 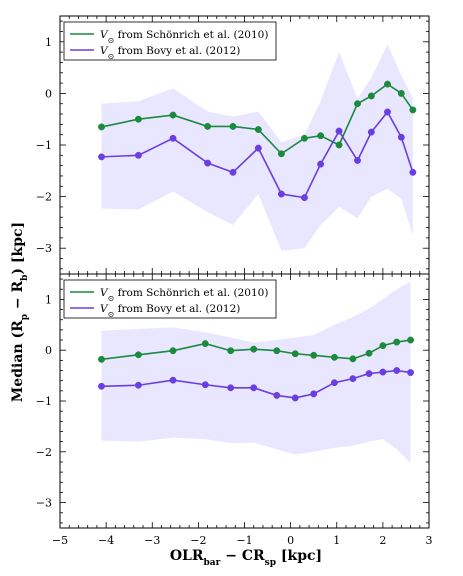 I want to click on x-tick-label: 3, so click(x=429, y=540).